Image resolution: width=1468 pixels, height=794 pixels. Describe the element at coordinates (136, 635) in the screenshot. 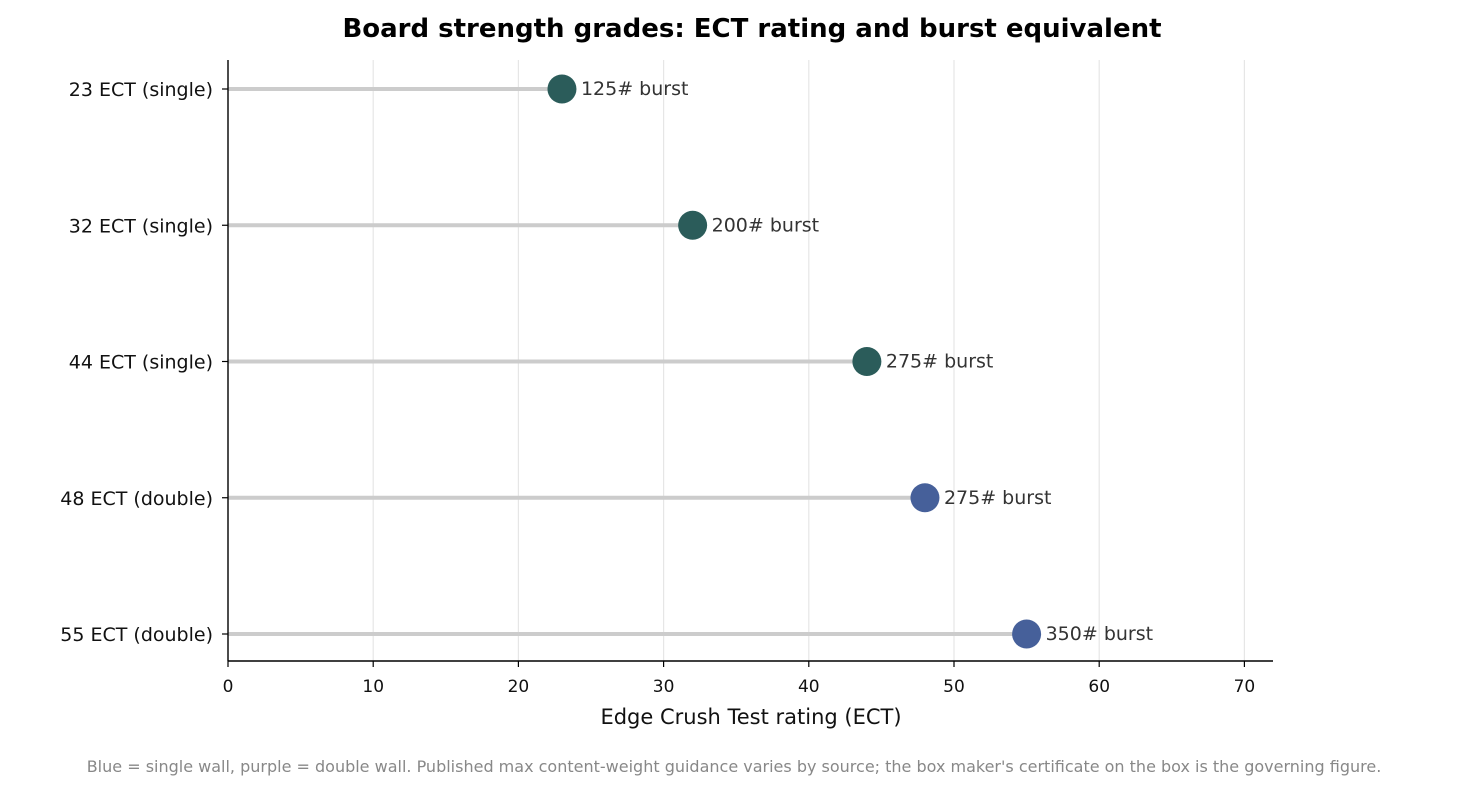

I see `category-label: 55 ECT (double)` at that location.